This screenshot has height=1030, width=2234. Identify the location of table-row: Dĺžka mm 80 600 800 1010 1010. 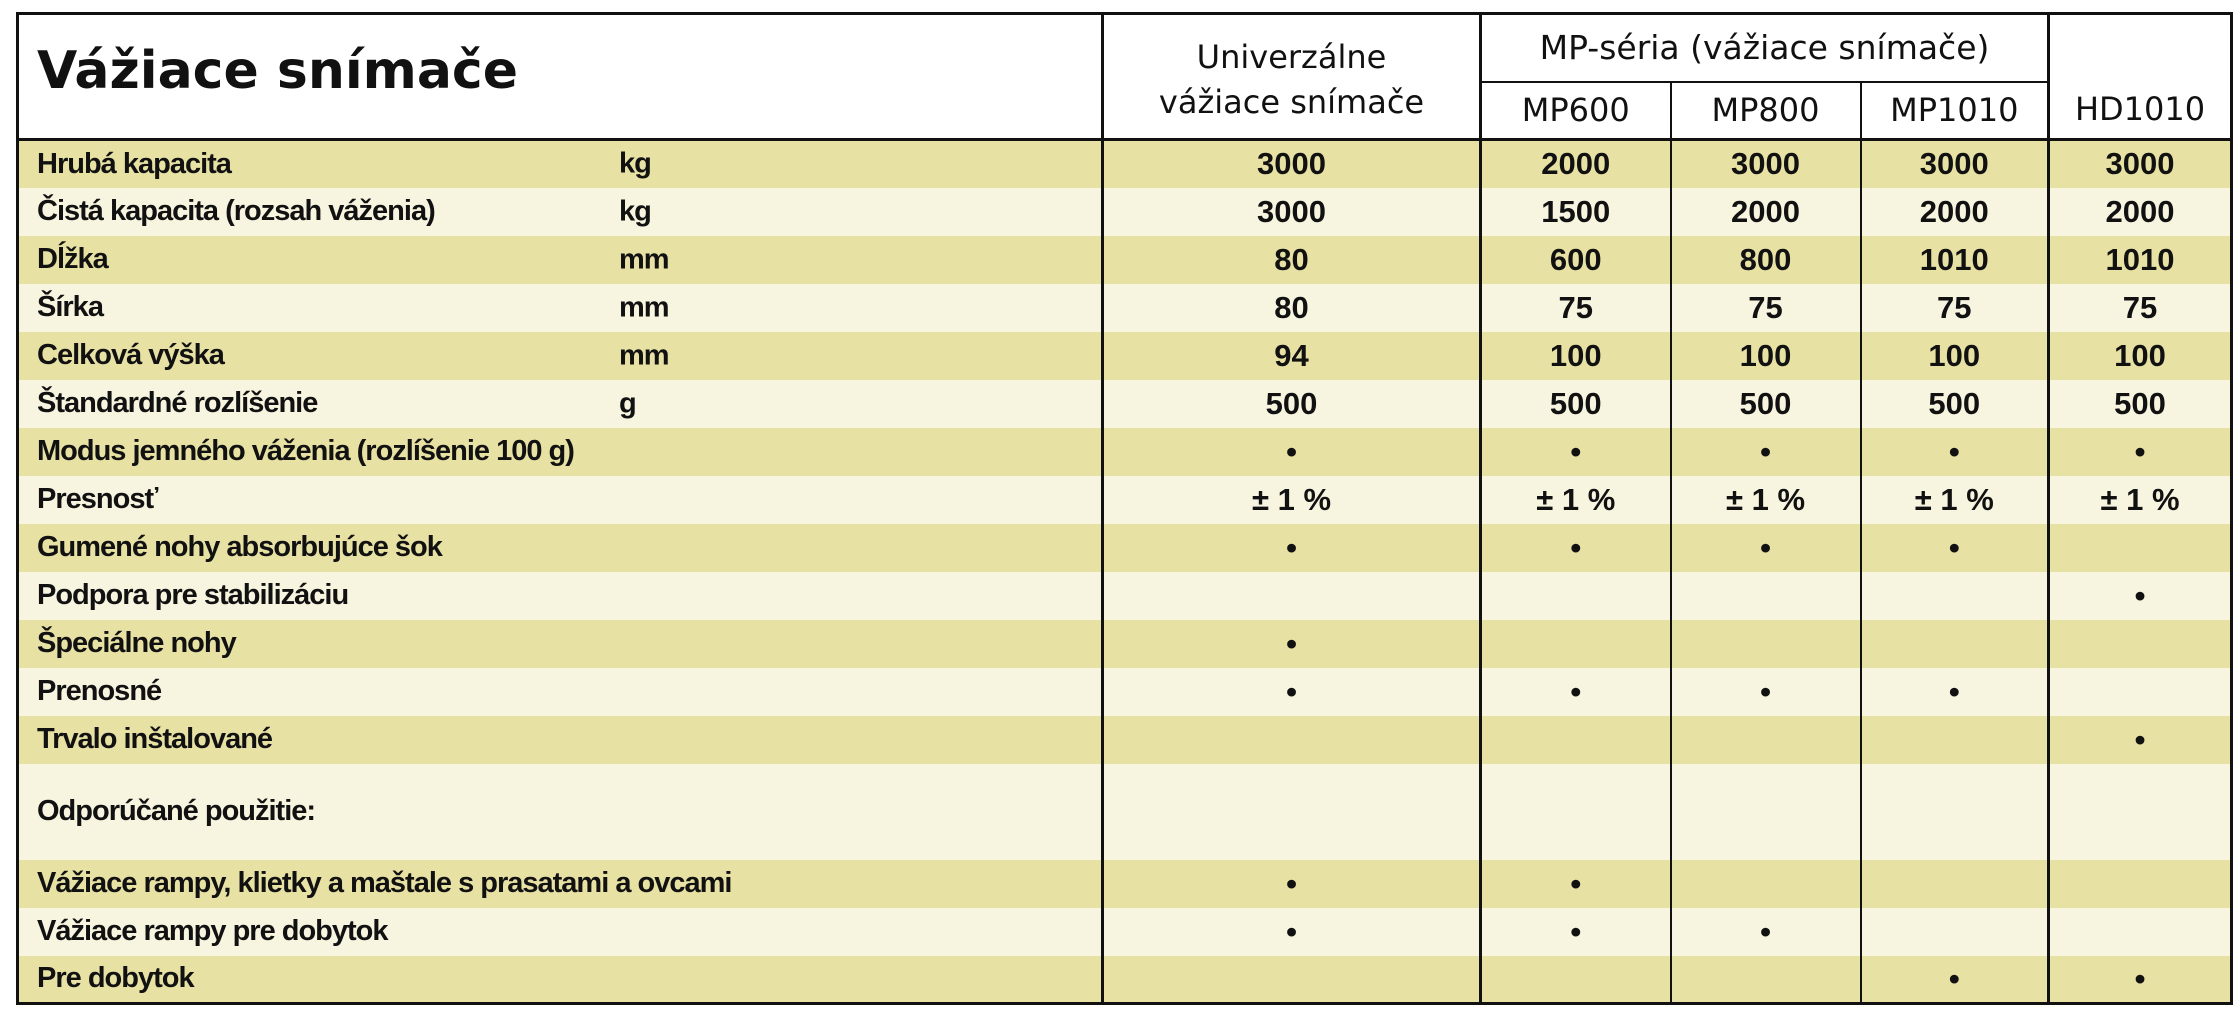
(1124, 259).